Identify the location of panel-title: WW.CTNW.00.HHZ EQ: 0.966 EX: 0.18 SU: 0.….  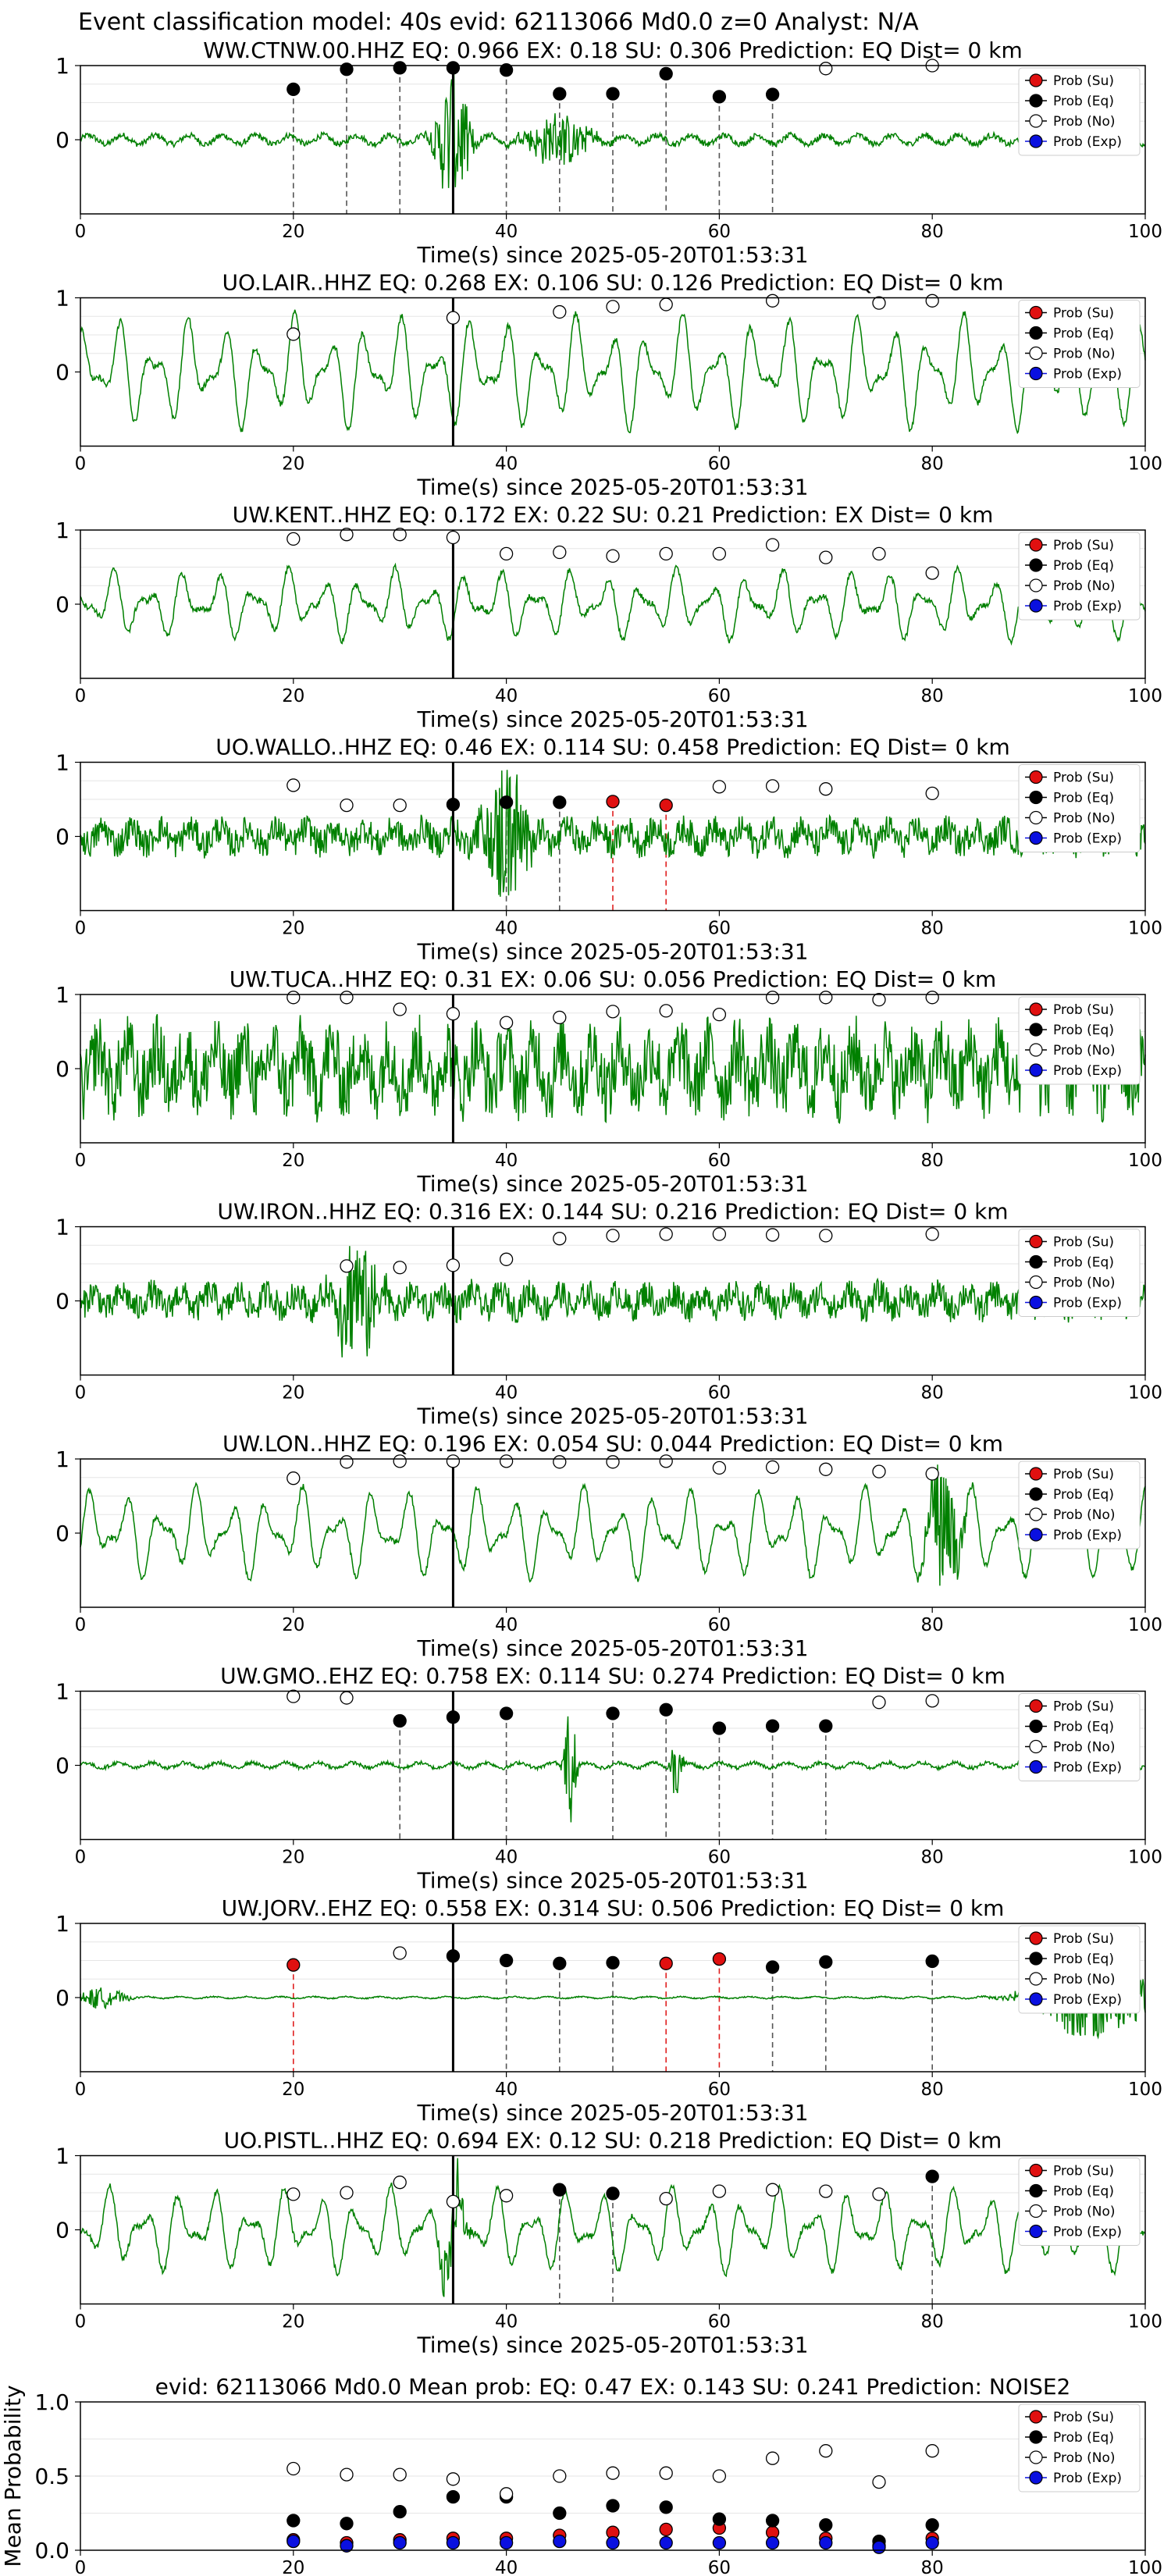
(613, 50).